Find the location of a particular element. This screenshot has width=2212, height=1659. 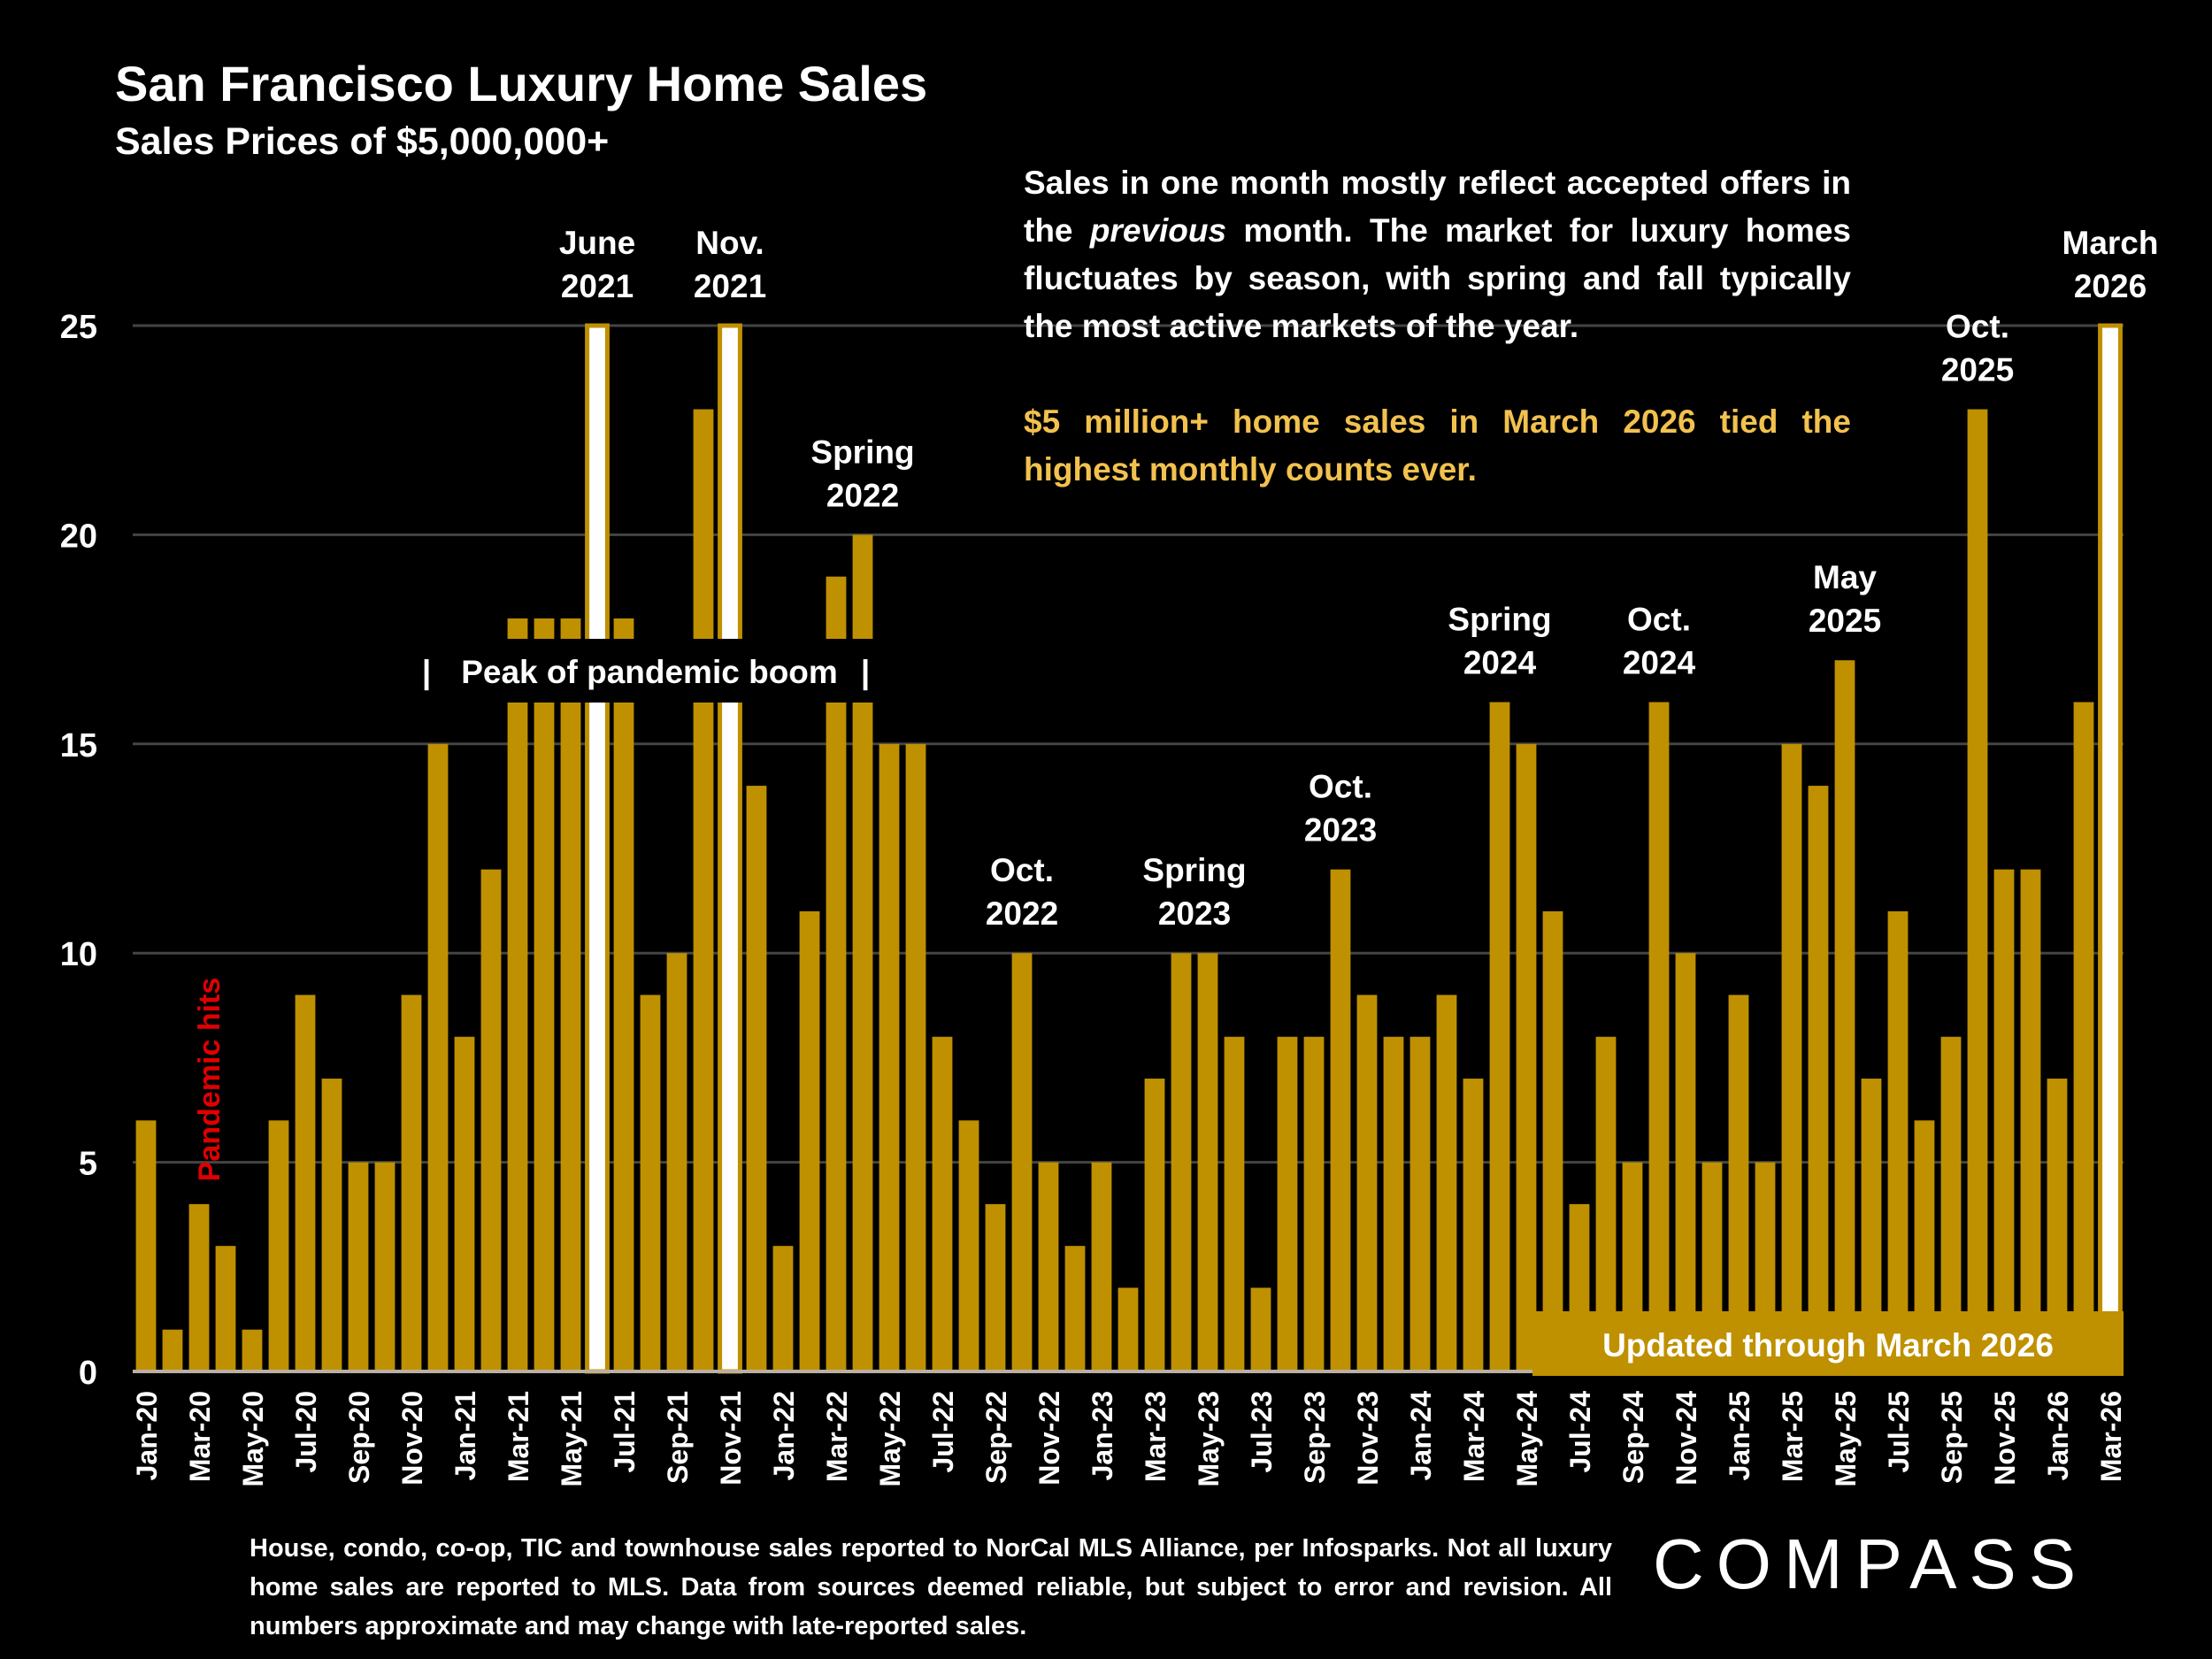

x-tick-label: Jan-26 is located at coordinates (2058, 1436).